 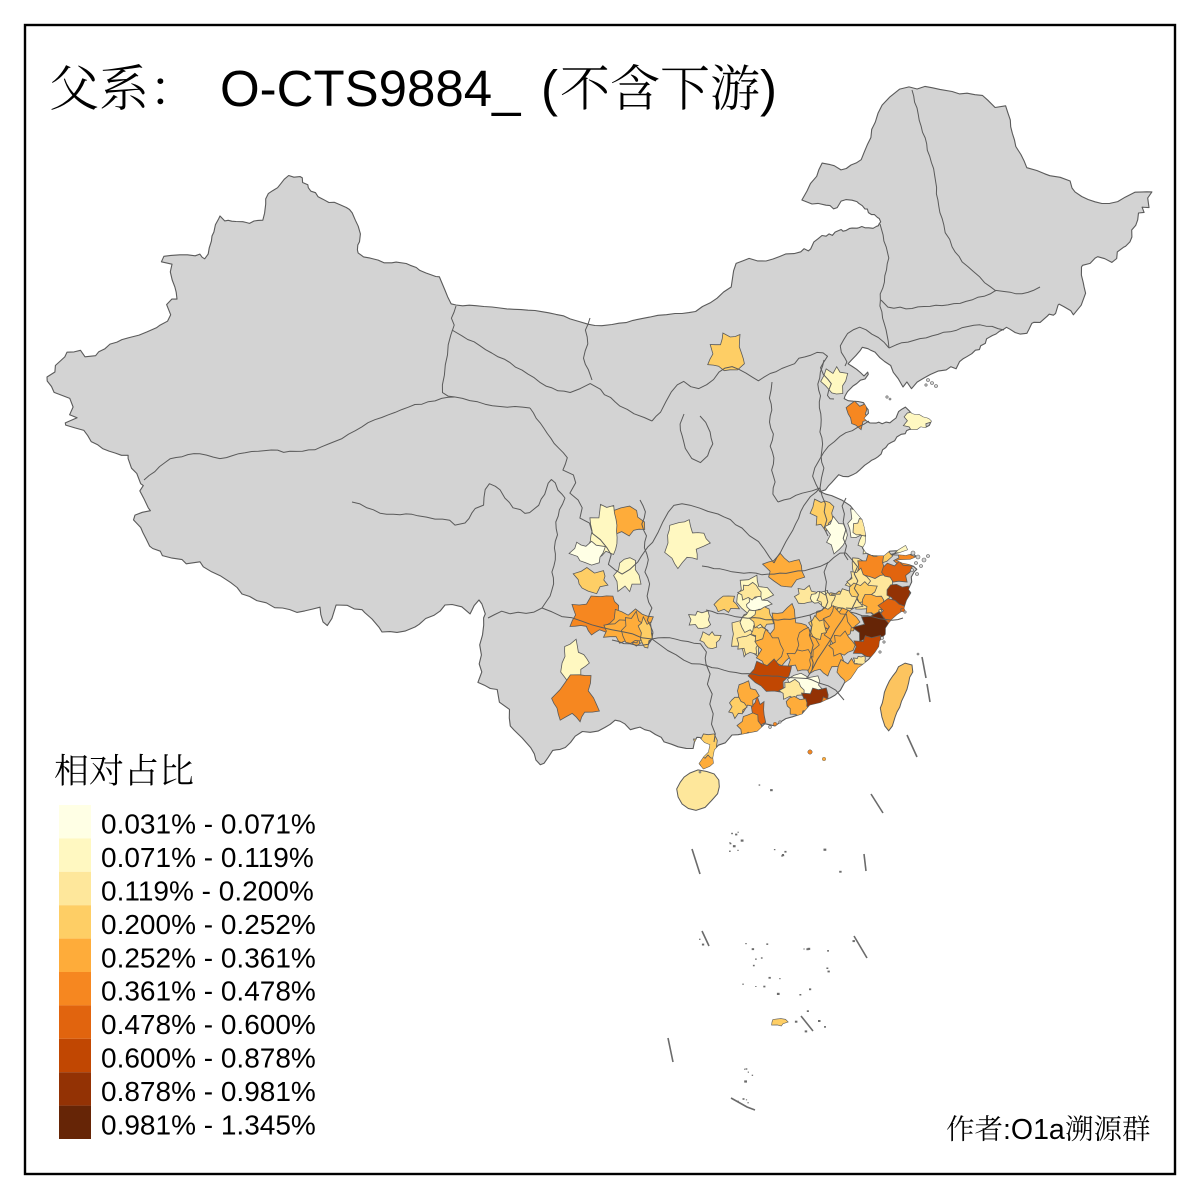 What do you see at coordinates (208, 1091) in the screenshot?
I see `svg-text: 0.878% - 0.981%` at bounding box center [208, 1091].